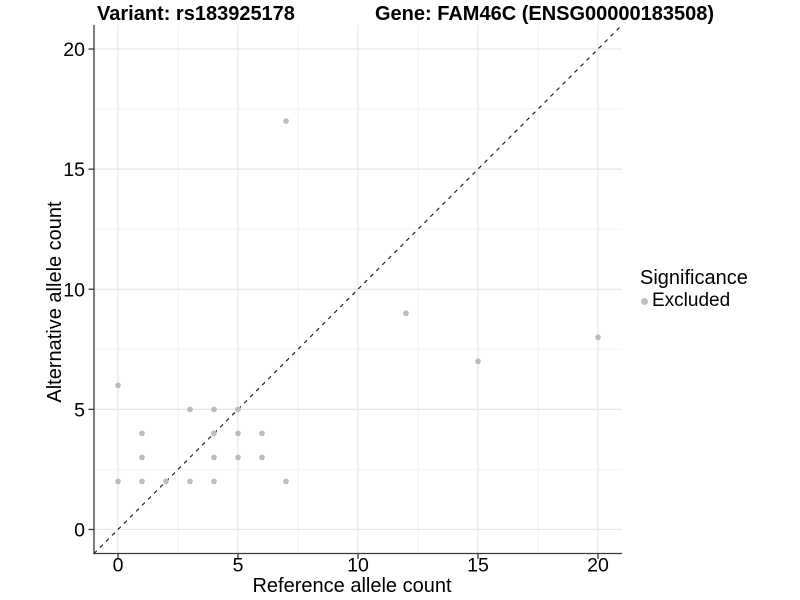 The image size is (800, 600). What do you see at coordinates (644, 301) in the screenshot?
I see `excluded-point-icon` at bounding box center [644, 301].